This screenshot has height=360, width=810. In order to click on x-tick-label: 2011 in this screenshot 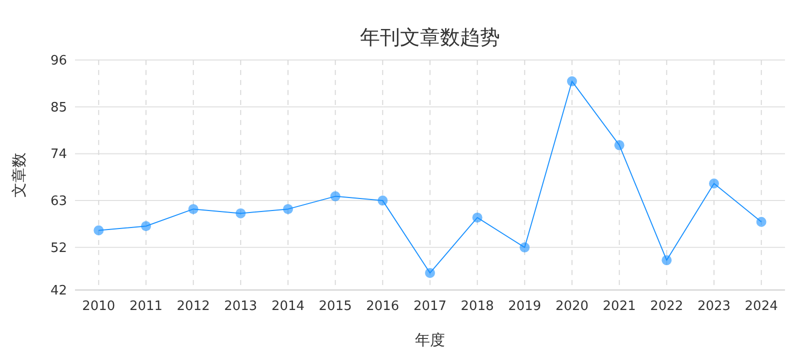, I will do `click(146, 306)`.